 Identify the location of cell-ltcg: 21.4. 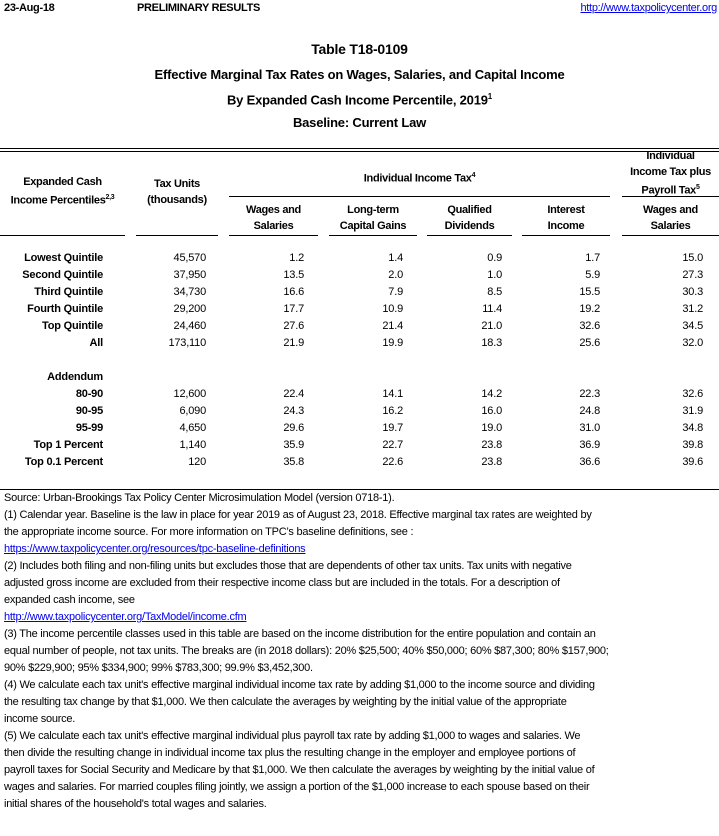
(392, 326).